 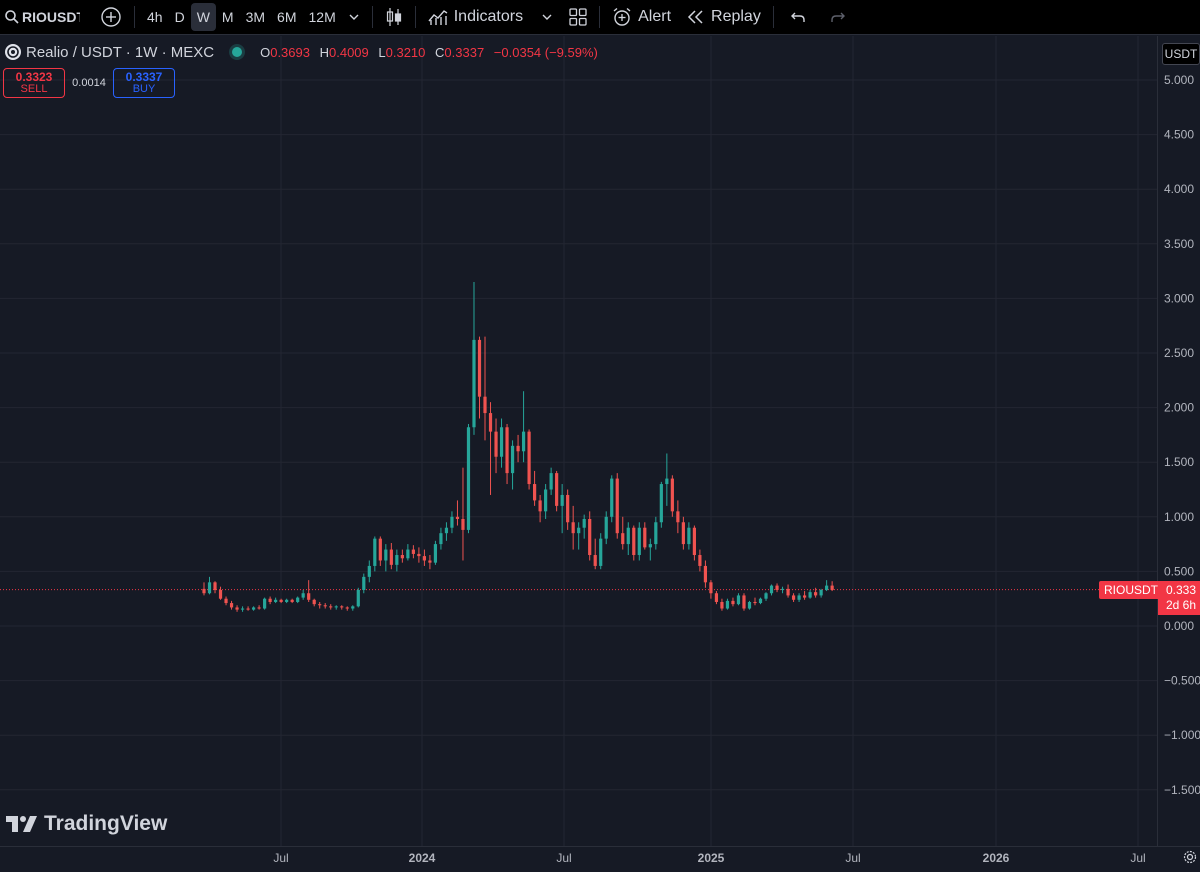 I want to click on indicators-icon, so click(x=438, y=17).